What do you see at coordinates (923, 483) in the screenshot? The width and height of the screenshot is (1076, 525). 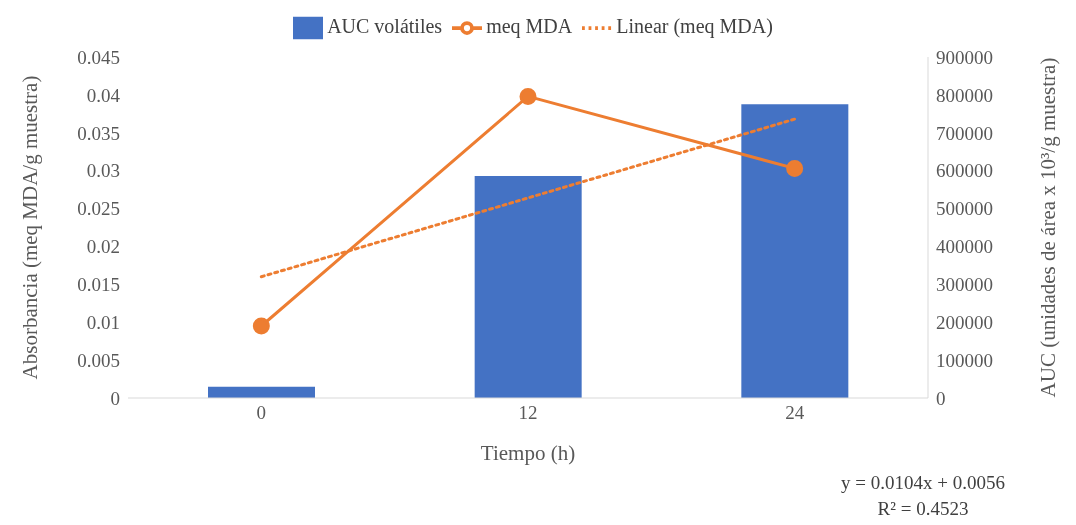 I see `text: y = 0.0104x + 0.0056` at bounding box center [923, 483].